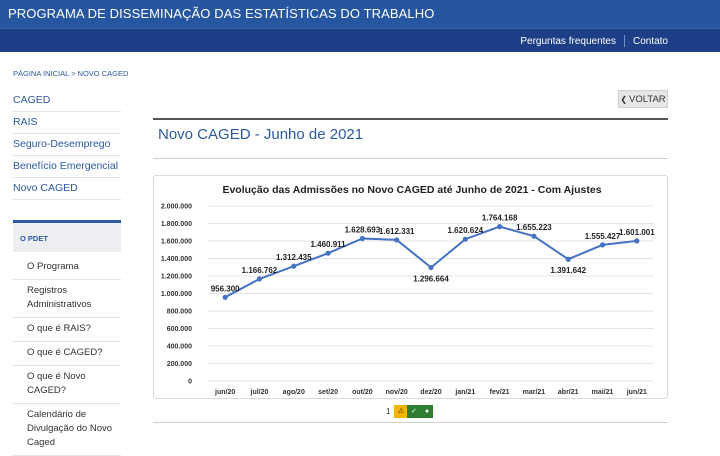  Describe the element at coordinates (67, 330) in the screenshot. I see `sidebar-item-o-que-e-rais: O que é RAIS?` at that location.